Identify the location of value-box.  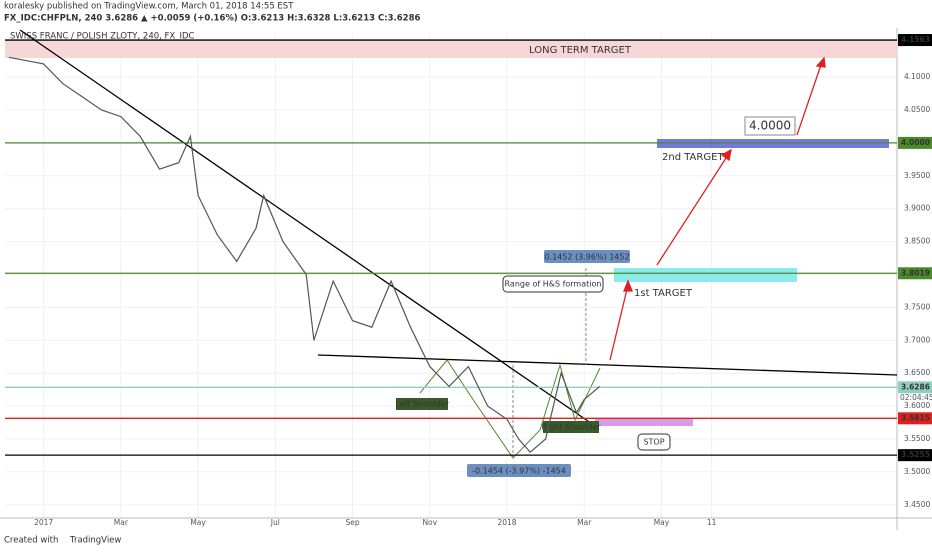
(770, 126).